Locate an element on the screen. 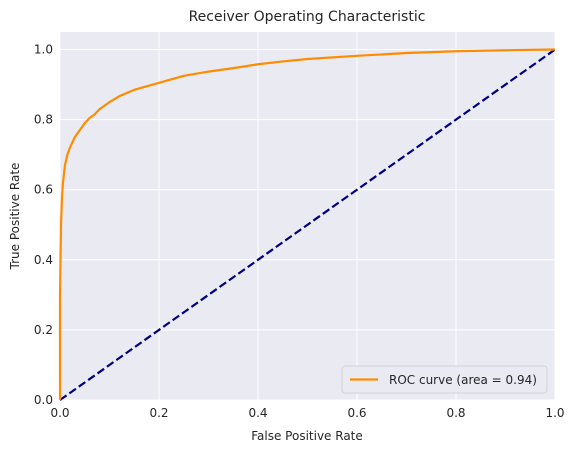  y-tick-label: 0.8 is located at coordinates (43, 120).